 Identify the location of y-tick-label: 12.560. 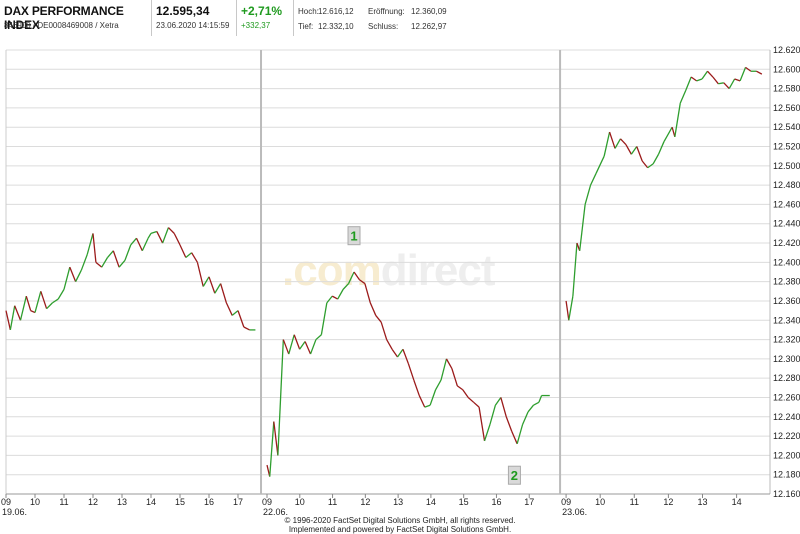
(786, 108).